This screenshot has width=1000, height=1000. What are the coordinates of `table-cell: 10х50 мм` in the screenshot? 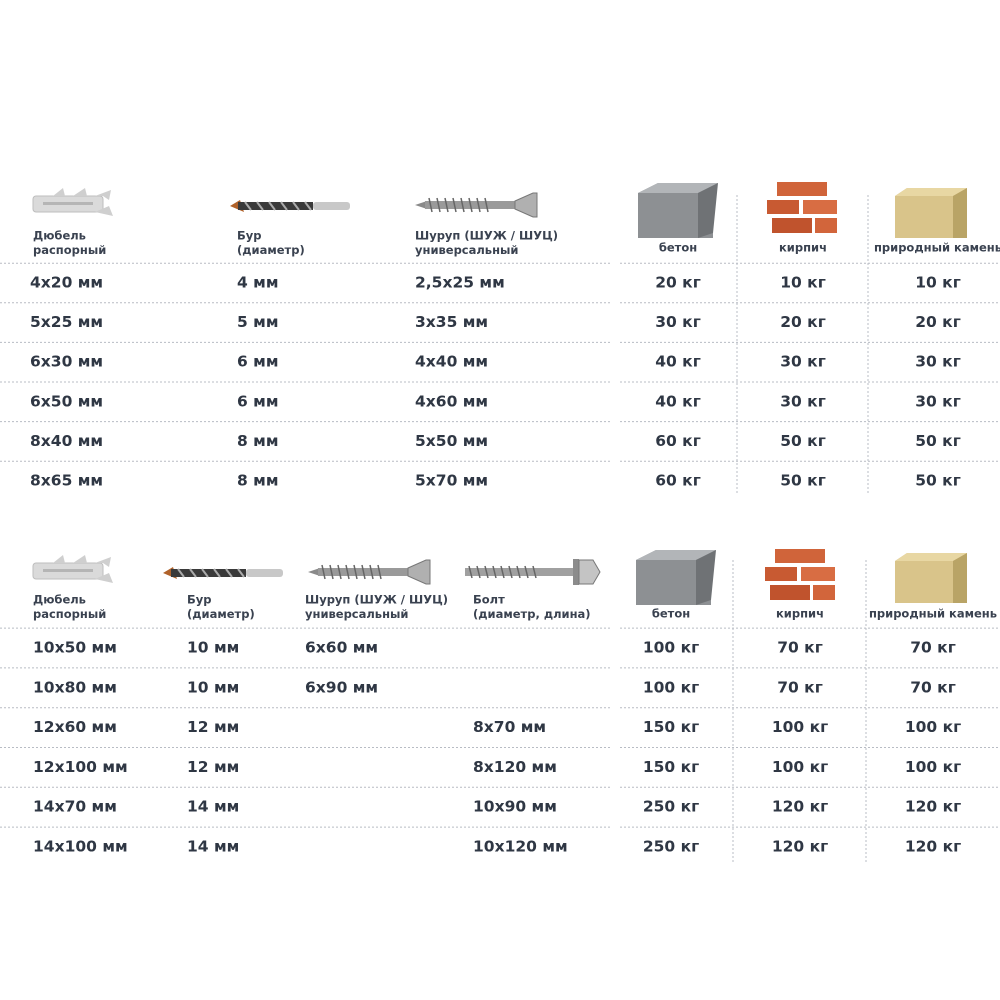 It's located at (75, 648).